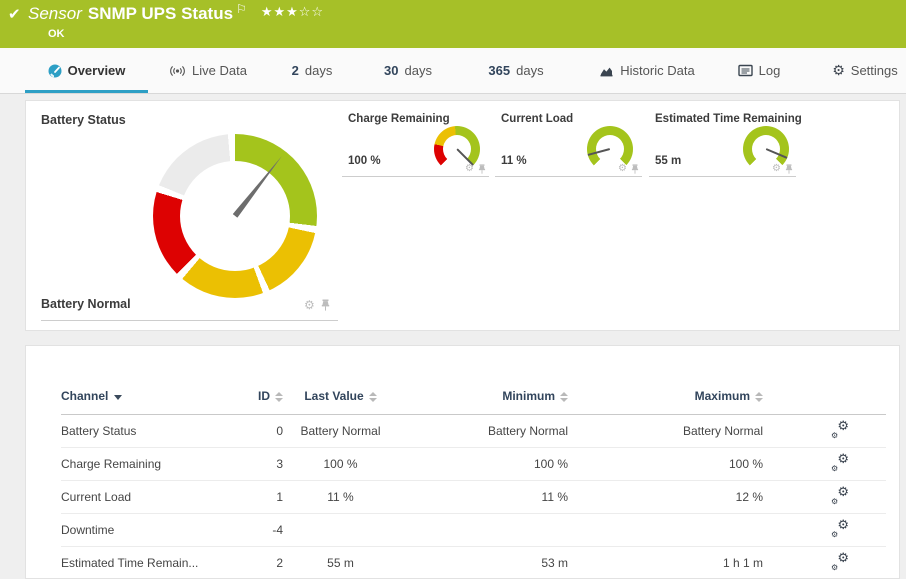 This screenshot has width=906, height=579. Describe the element at coordinates (317, 305) in the screenshot. I see `main-gauge-actions: ⚙` at that location.